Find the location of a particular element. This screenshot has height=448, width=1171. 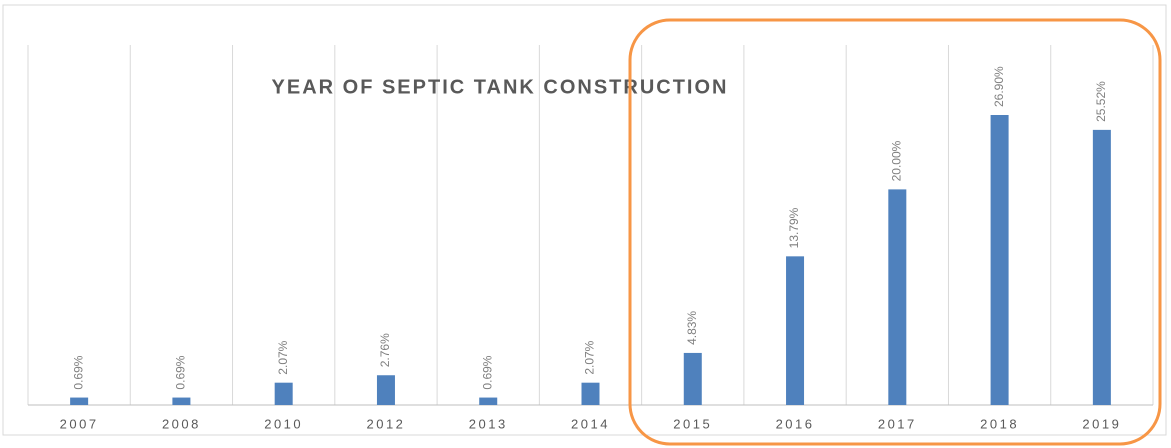

x-tick-label: 2016 is located at coordinates (795, 423).